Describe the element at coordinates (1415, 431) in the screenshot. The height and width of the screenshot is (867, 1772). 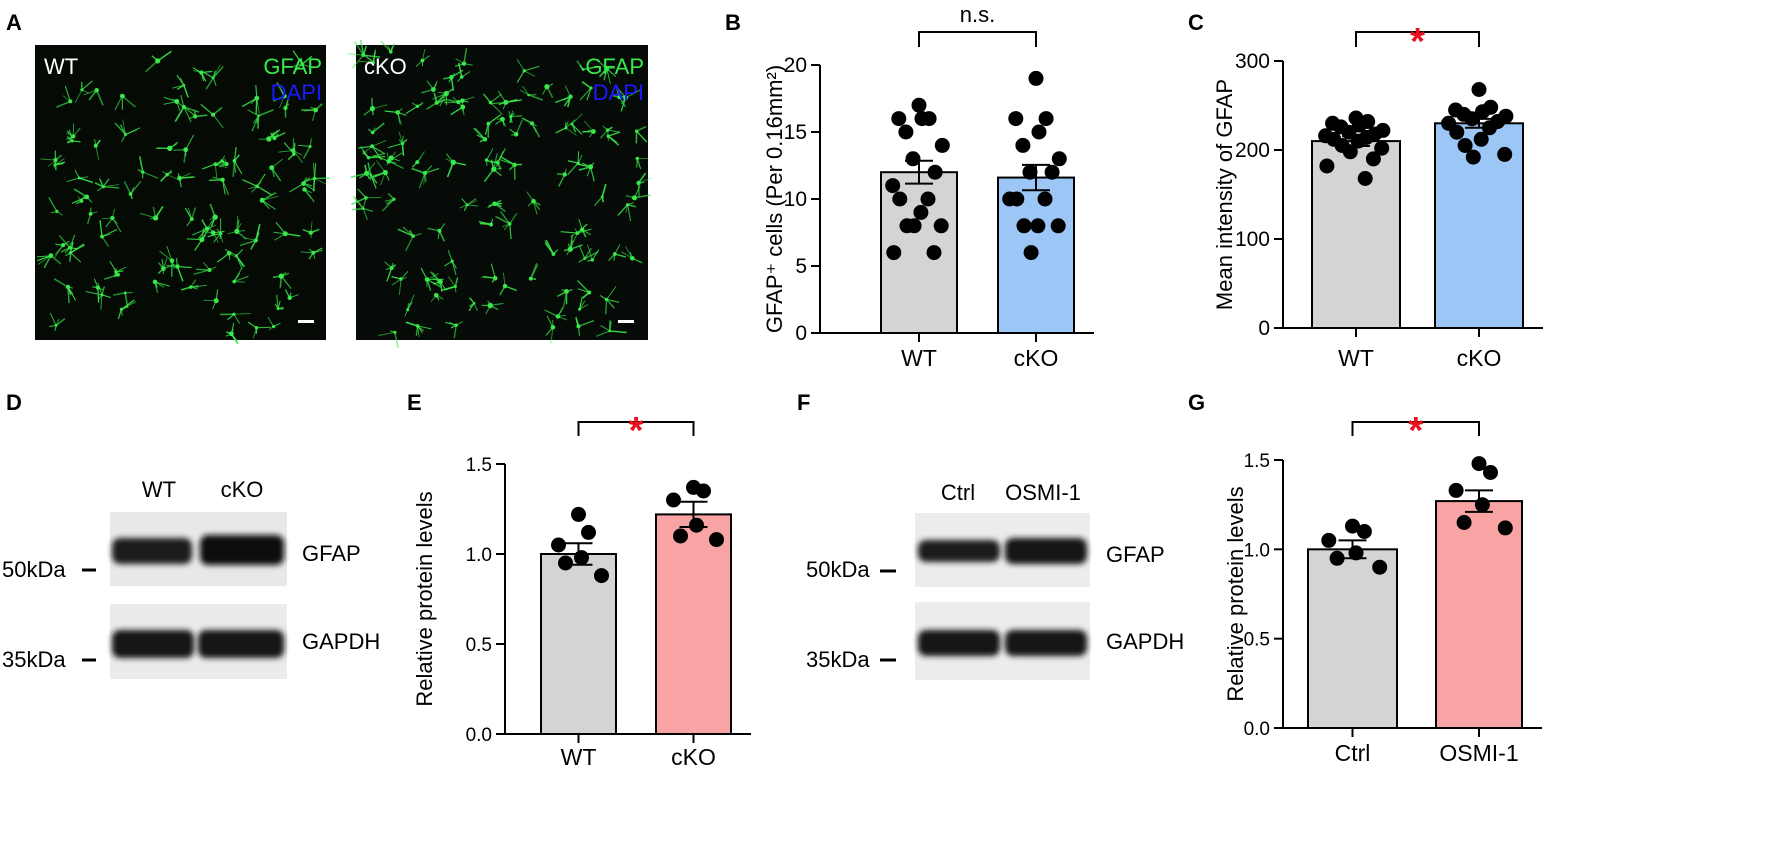
I see `significance-label: *` at that location.